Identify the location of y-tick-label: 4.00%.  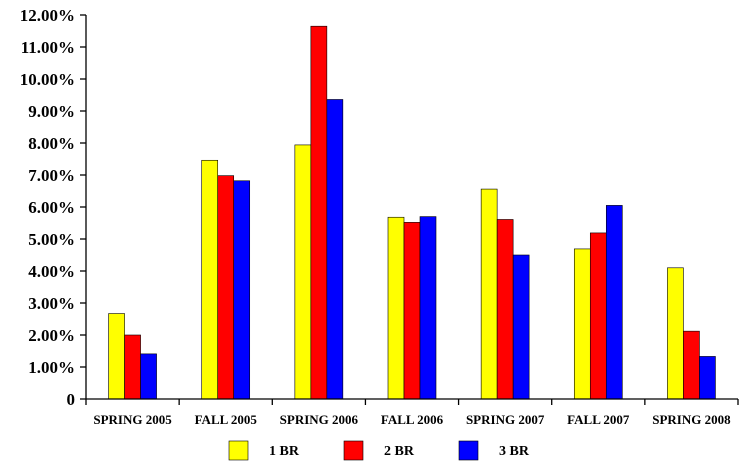
(51, 271).